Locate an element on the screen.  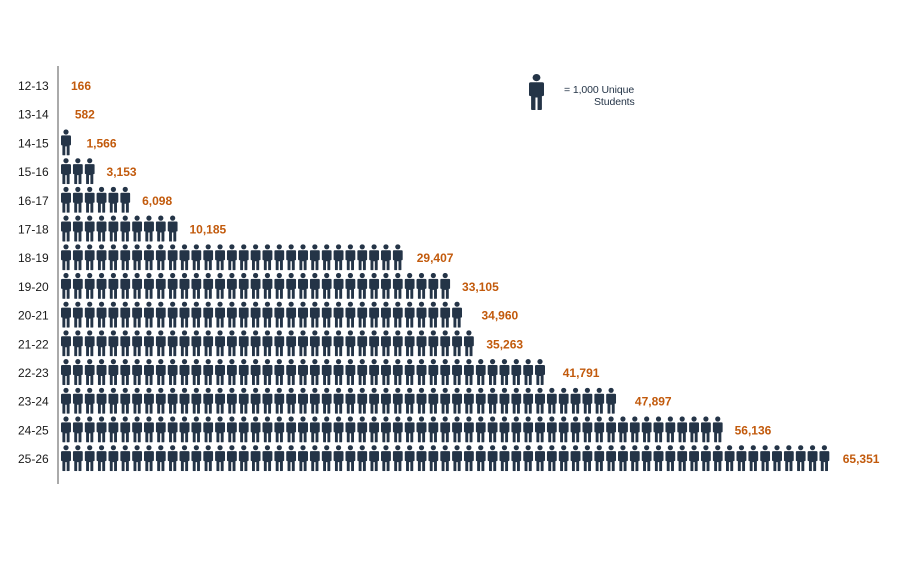
value-label: 3,153 is located at coordinates (122, 172).